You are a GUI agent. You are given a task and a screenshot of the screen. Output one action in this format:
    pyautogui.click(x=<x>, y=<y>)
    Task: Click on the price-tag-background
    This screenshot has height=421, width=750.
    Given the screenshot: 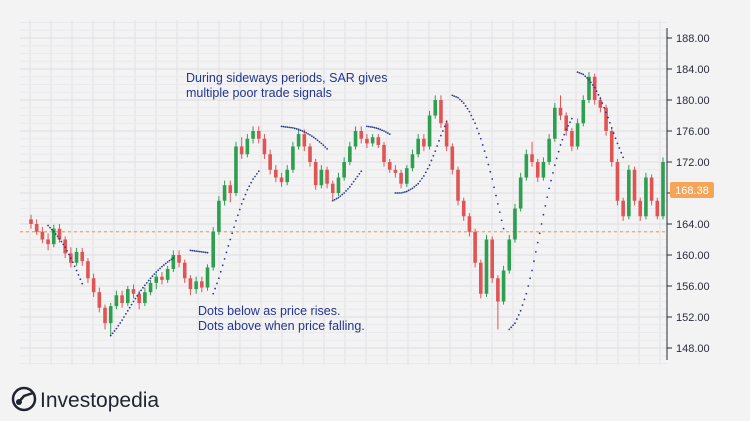 What is the action you would take?
    pyautogui.click(x=692, y=190)
    